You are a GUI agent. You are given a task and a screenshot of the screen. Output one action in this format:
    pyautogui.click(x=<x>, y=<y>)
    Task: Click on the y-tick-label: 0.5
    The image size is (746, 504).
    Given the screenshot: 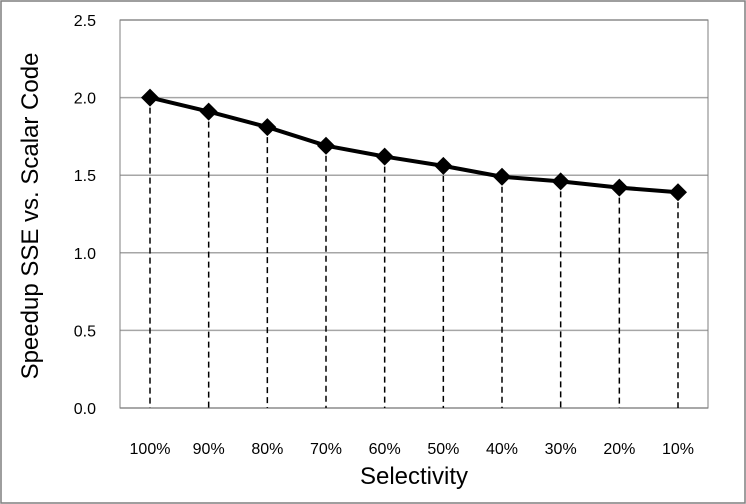 What is the action you would take?
    pyautogui.click(x=85, y=331)
    